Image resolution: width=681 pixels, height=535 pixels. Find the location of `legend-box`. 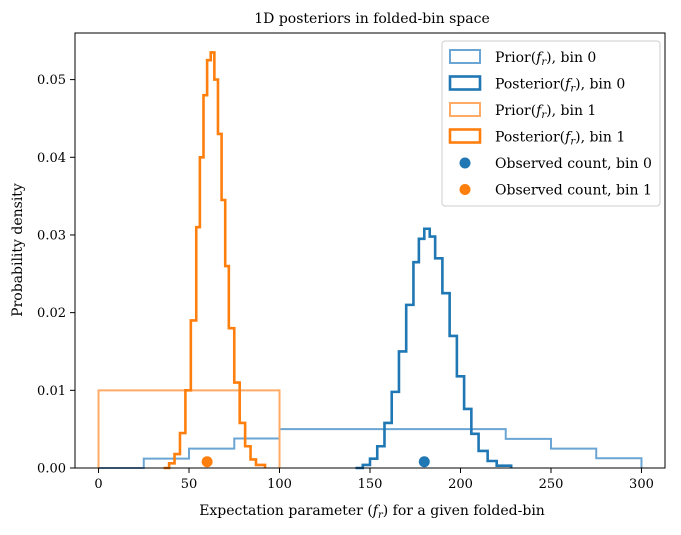

legend-box is located at coordinates (551, 123).